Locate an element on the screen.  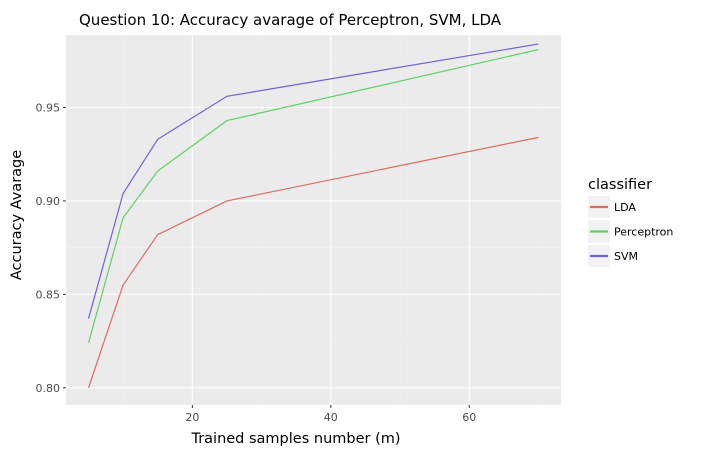
legend-title: classifier is located at coordinates (620, 185).